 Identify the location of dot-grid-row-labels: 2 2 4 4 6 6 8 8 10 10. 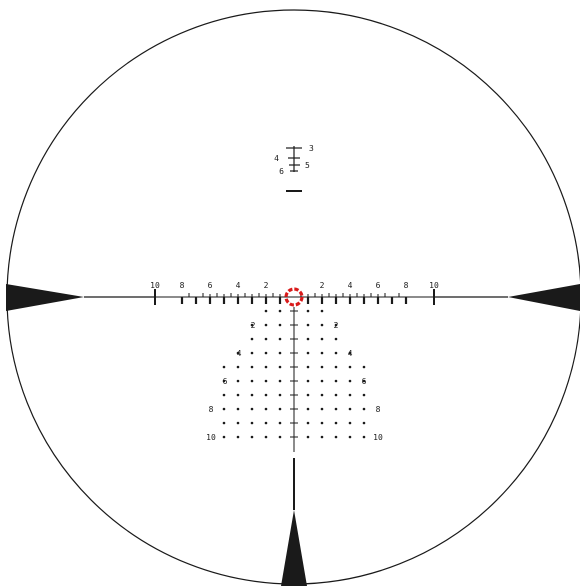
(294, 381).